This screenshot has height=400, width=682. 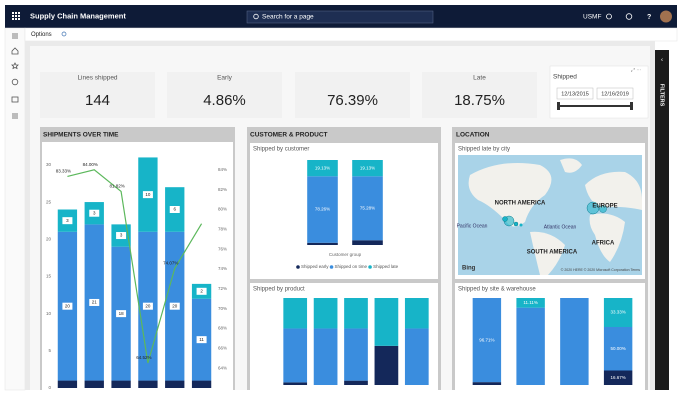 What do you see at coordinates (609, 16) in the screenshot?
I see `notifications-icon` at bounding box center [609, 16].